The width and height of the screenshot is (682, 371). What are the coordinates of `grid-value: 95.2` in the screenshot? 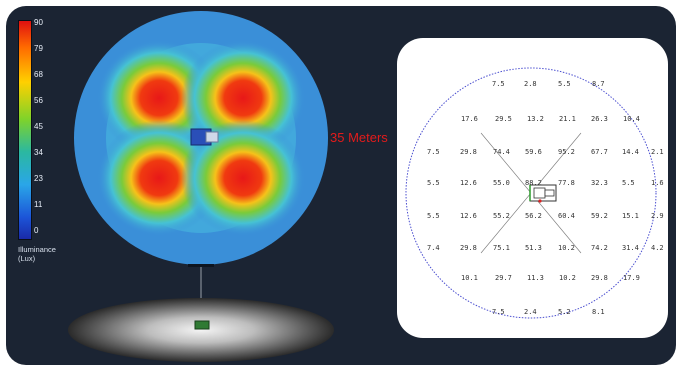 It's located at (566, 152).